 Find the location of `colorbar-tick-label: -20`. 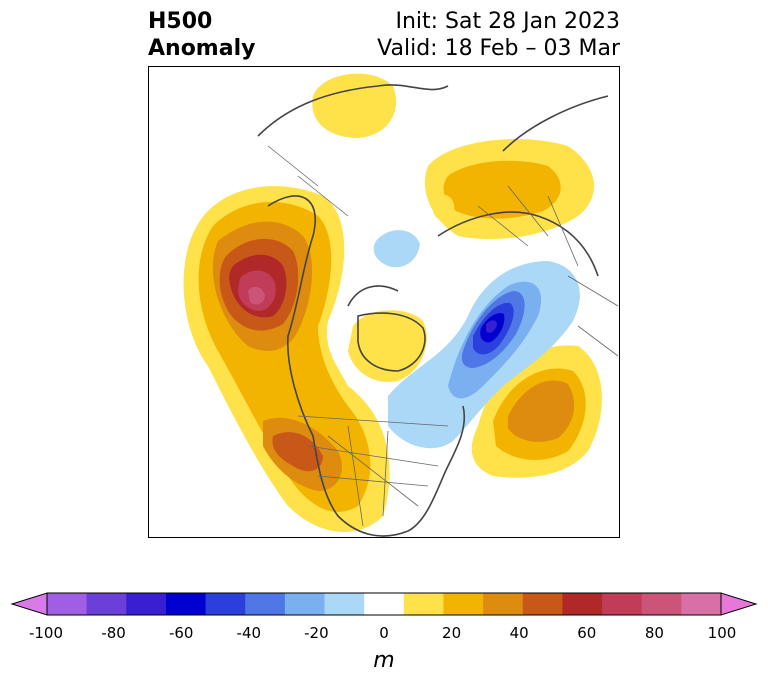

colorbar-tick-label: -20 is located at coordinates (316, 633).